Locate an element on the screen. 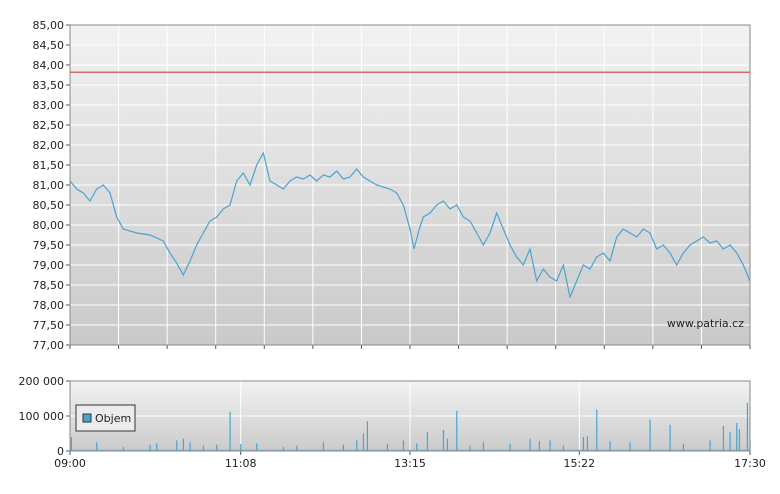 This screenshot has height=494, width=780. volume-plot-border is located at coordinates (410, 416).